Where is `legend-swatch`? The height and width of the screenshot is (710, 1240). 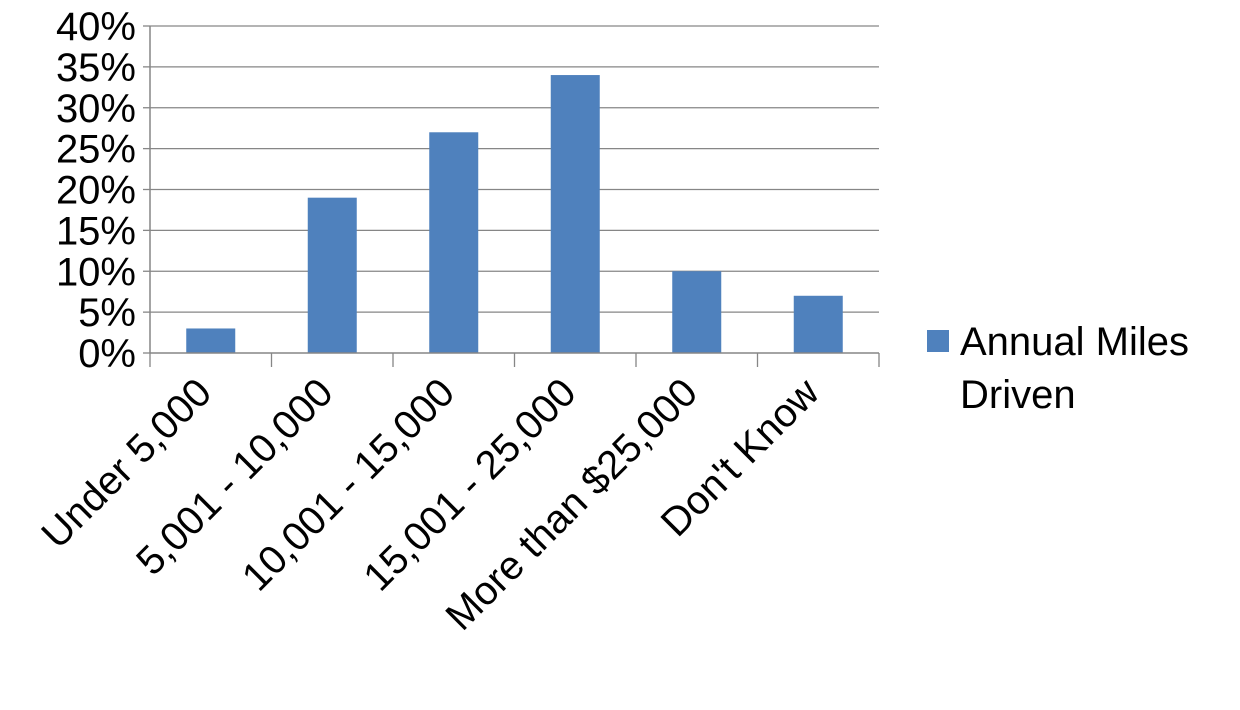 legend-swatch is located at coordinates (938, 341).